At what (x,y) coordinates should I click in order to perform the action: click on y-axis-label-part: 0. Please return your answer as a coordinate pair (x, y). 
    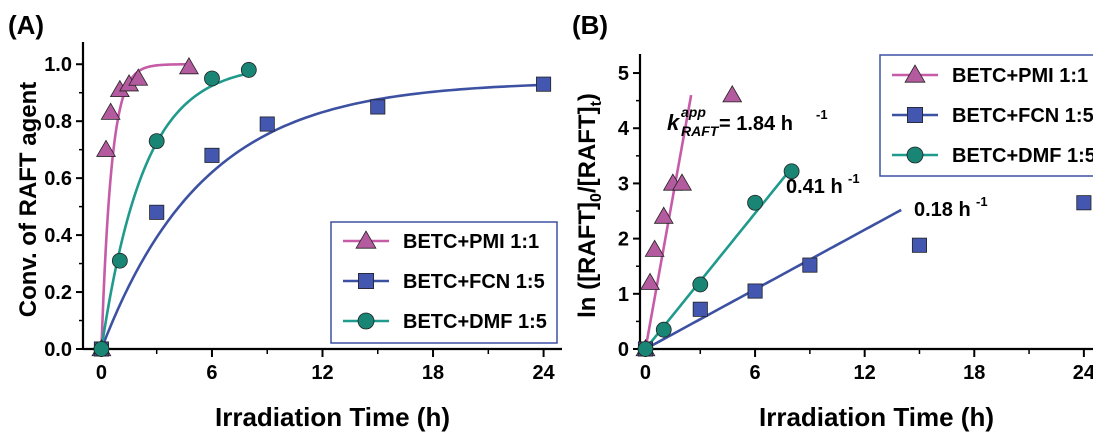
    Looking at the image, I should click on (596, 197).